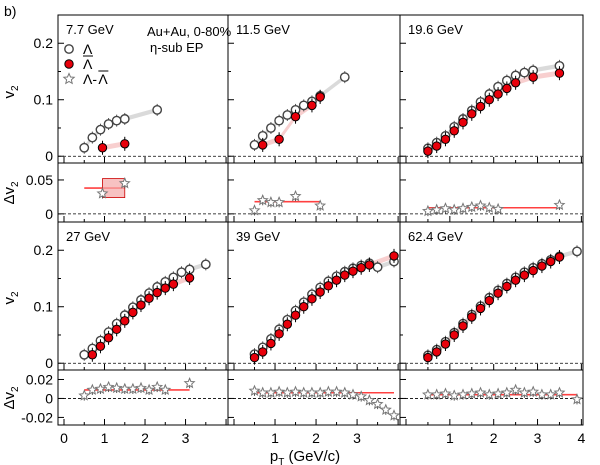 This screenshot has height=465, width=600. Describe the element at coordinates (305, 456) in the screenshot. I see `x-axis-title: pT (GeV/c)` at that location.